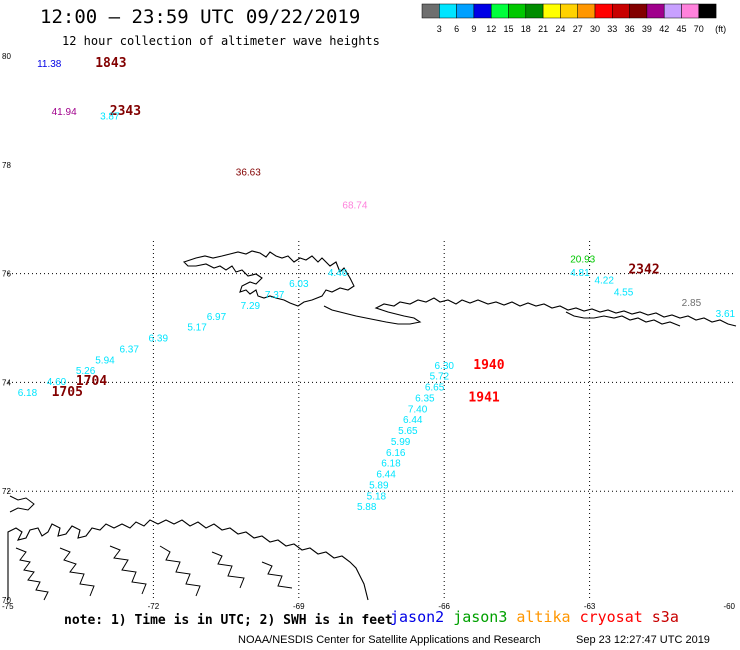 This screenshot has height=650, width=740. Describe the element at coordinates (200, 17) in the screenshot. I see `page-title: 12:00 – 23:59 UTC 09/22/2019` at that location.